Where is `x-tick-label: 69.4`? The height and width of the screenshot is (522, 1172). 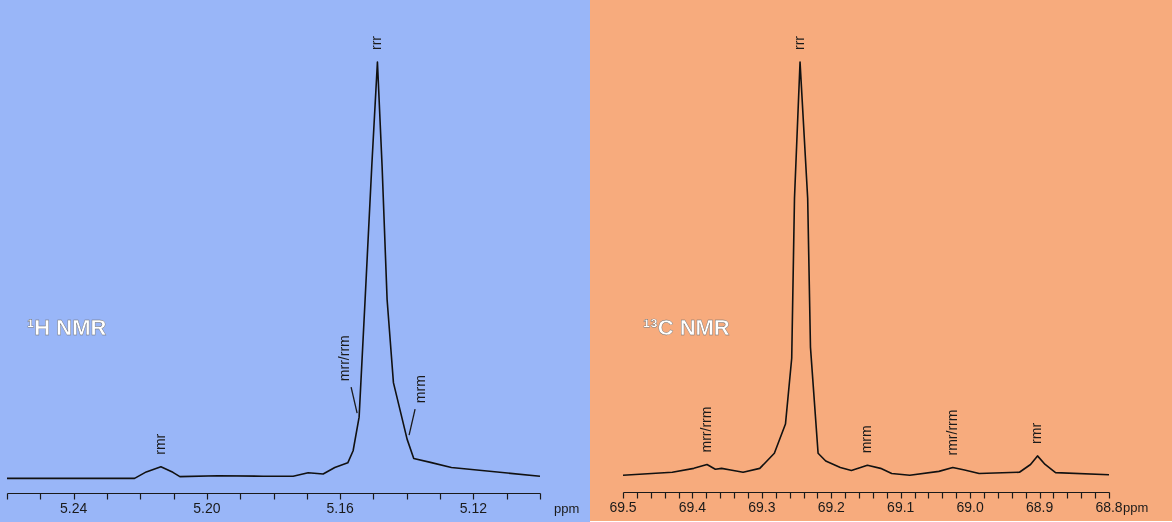 x-tick-label: 69.4 is located at coordinates (692, 507).